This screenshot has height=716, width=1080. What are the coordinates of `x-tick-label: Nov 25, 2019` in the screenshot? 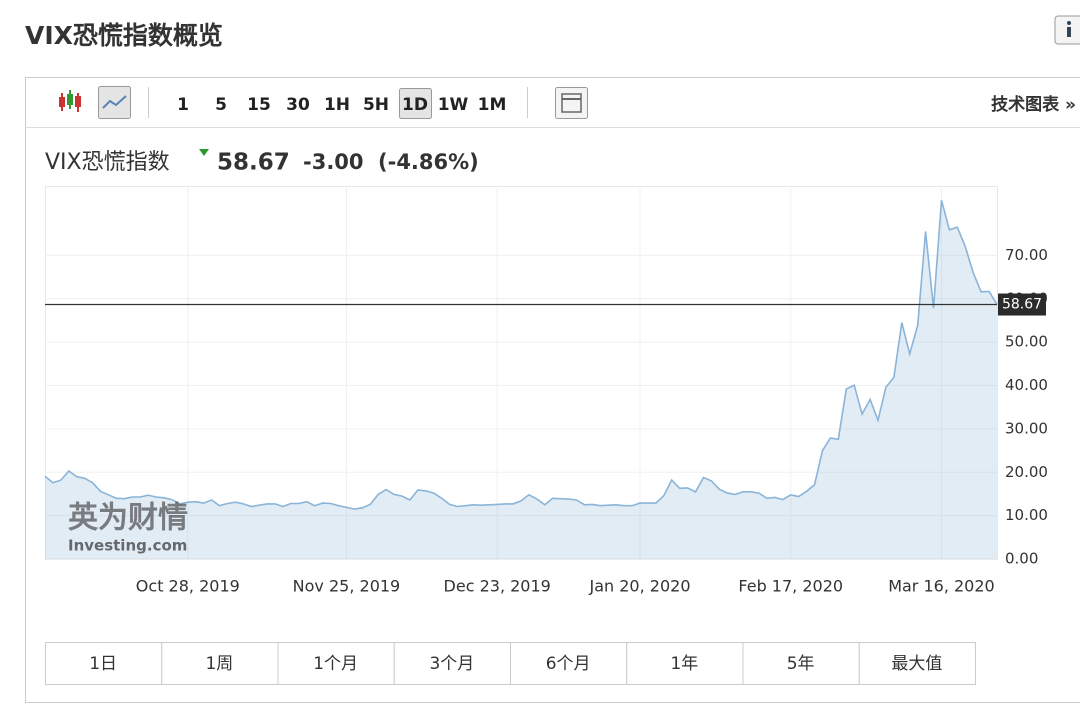 It's located at (347, 586).